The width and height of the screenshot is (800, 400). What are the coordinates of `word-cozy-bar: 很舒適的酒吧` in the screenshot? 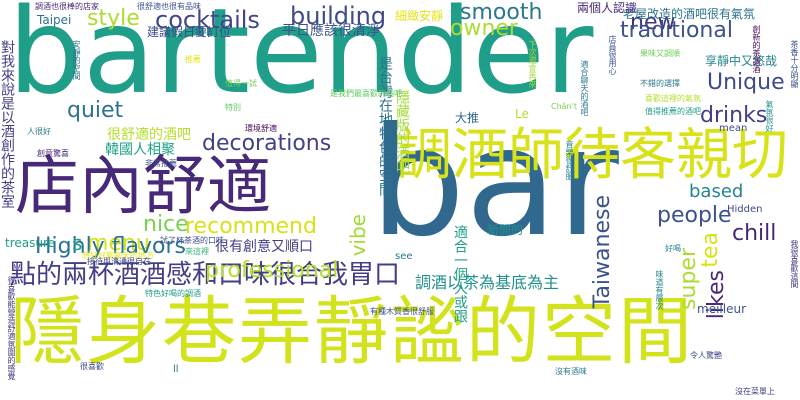 It's located at (149, 135).